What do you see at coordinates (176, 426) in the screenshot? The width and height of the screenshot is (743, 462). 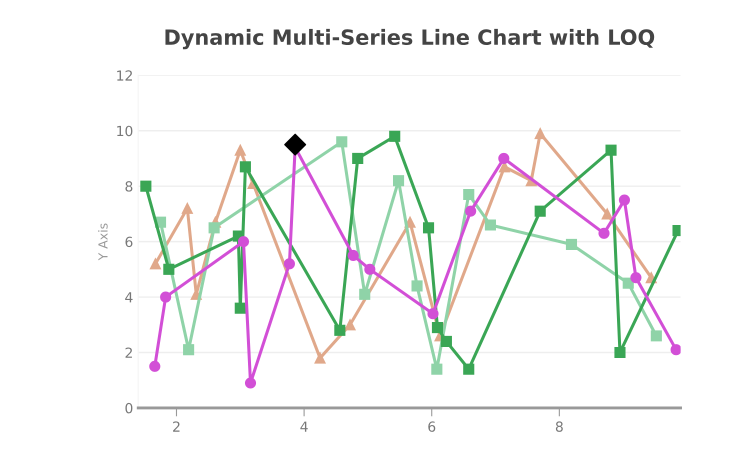 I see `x-tick-label: 2` at bounding box center [176, 426].